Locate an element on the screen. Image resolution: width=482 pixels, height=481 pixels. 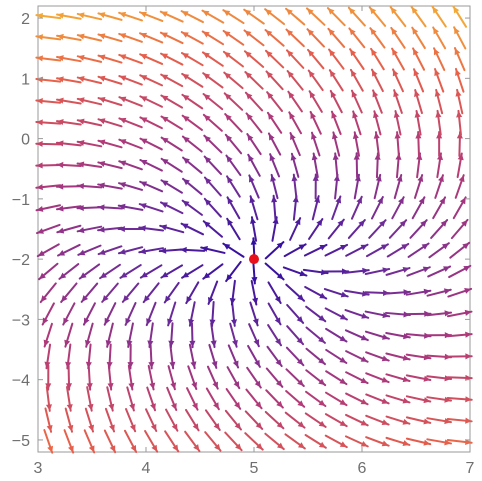
y-tick-label: −2 is located at coordinates (21, 260).